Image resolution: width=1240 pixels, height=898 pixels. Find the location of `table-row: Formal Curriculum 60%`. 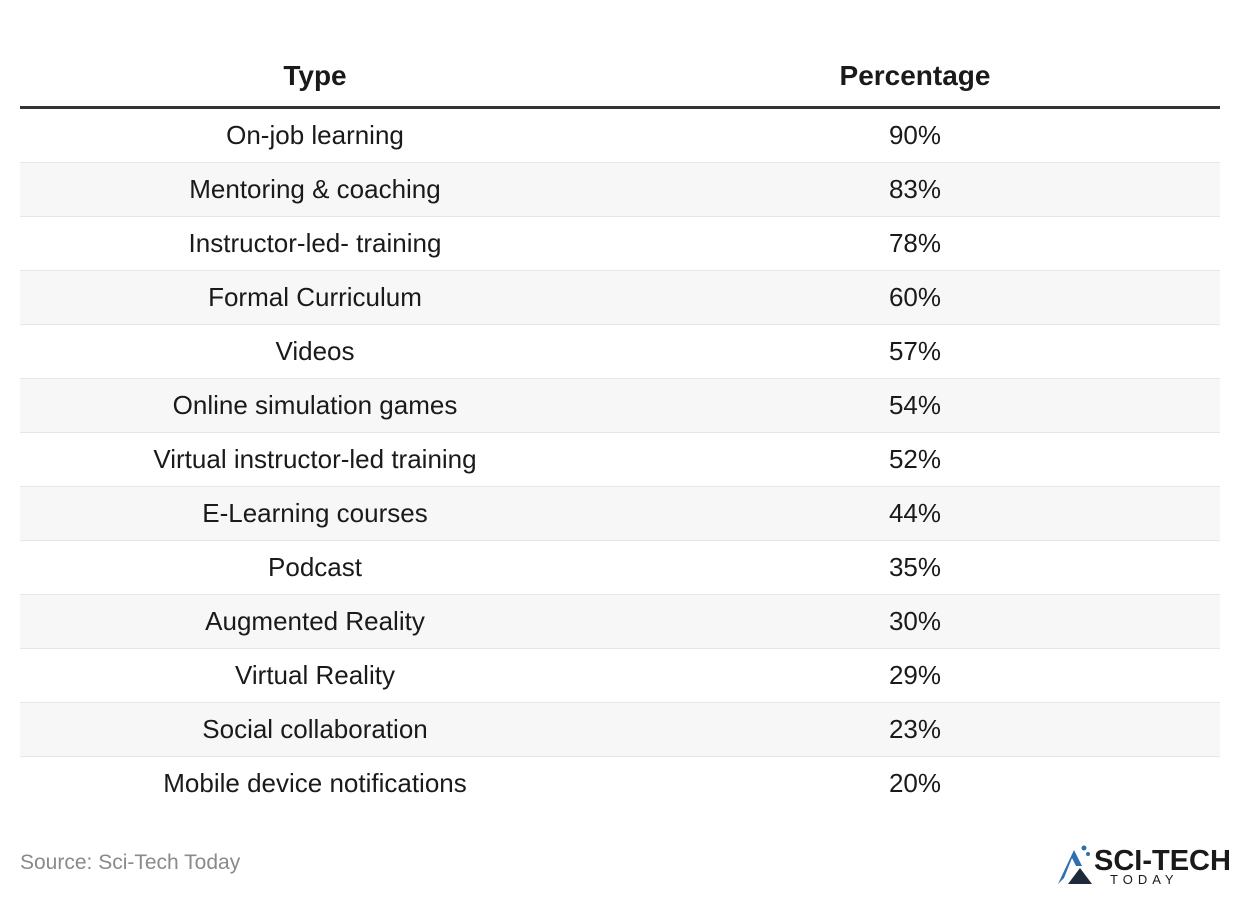

table-row: Formal Curriculum 60% is located at coordinates (620, 297).